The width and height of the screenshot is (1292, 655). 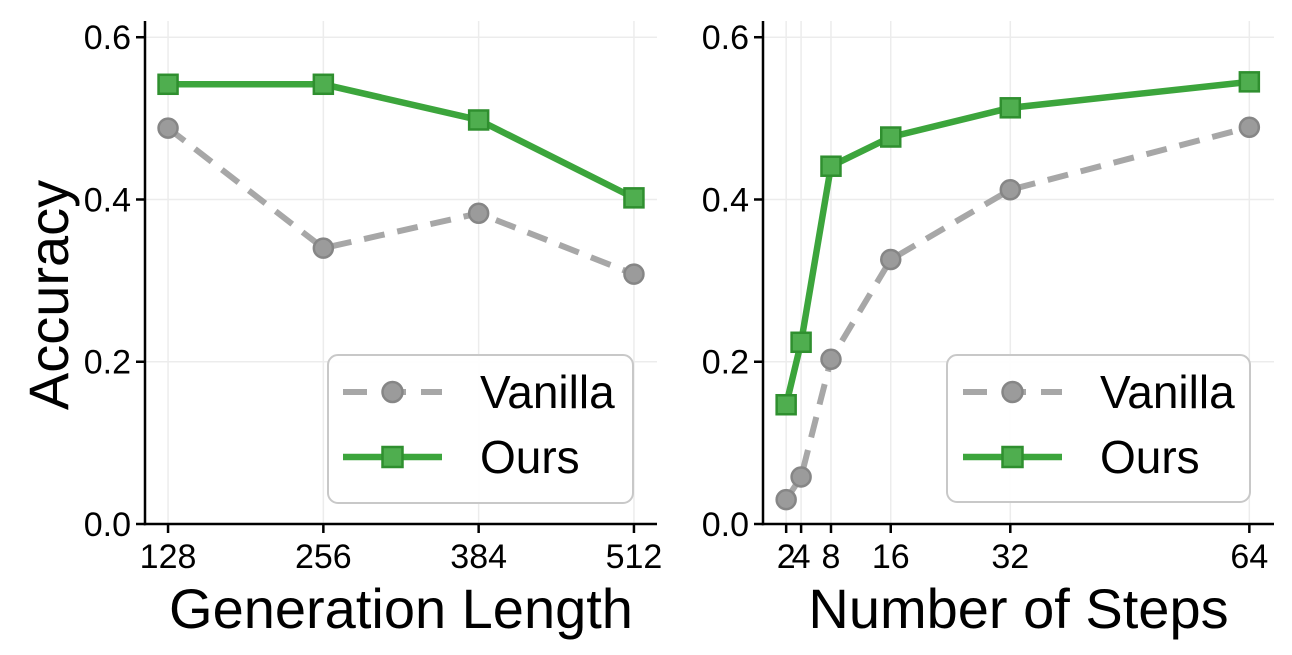 What do you see at coordinates (323, 557) in the screenshot?
I see `x-tick-label: 256` at bounding box center [323, 557].